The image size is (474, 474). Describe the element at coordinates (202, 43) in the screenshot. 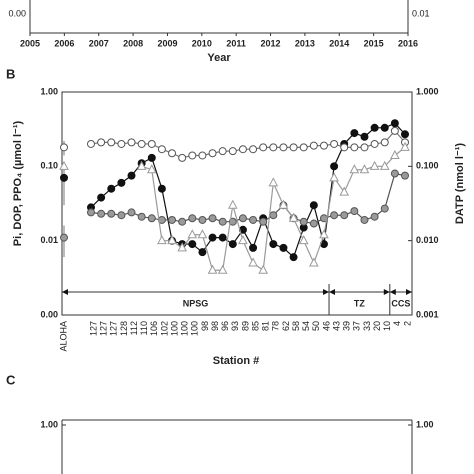

I see `x-tick-label: 2010` at that location.